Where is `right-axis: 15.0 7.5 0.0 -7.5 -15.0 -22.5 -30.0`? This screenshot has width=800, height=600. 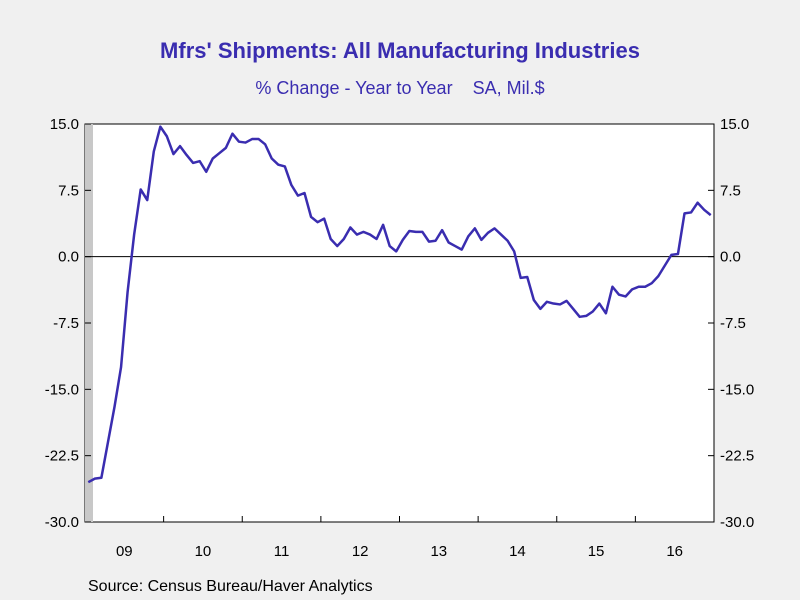 right-axis: 15.0 7.5 0.0 -7.5 -15.0 -22.5 -30.0 is located at coordinates (731, 323).